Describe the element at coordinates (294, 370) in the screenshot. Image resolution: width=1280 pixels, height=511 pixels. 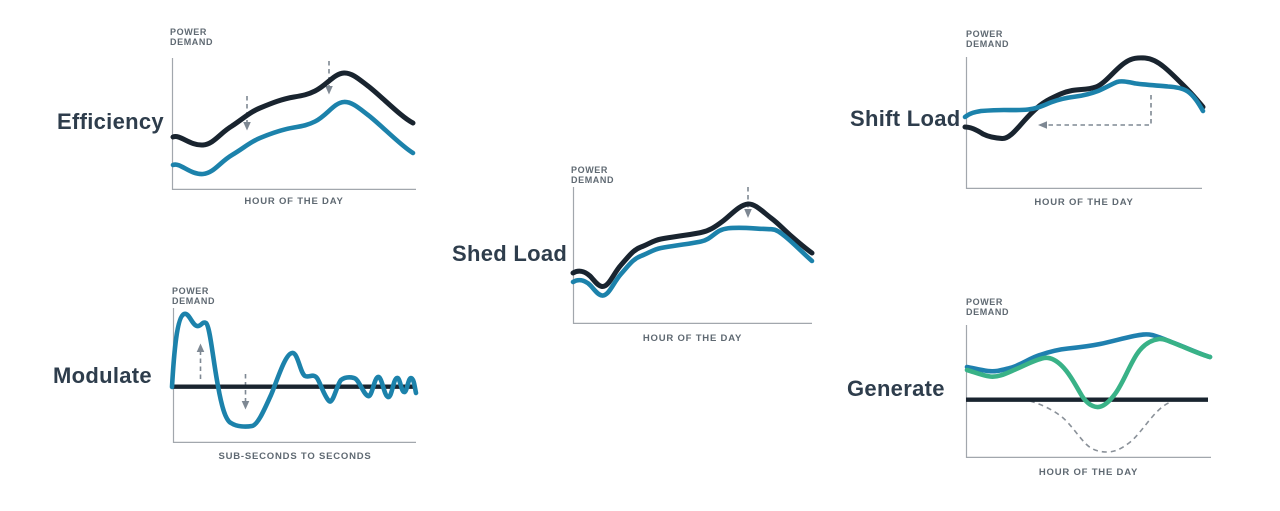
I see `curve-modulating-demand` at that location.